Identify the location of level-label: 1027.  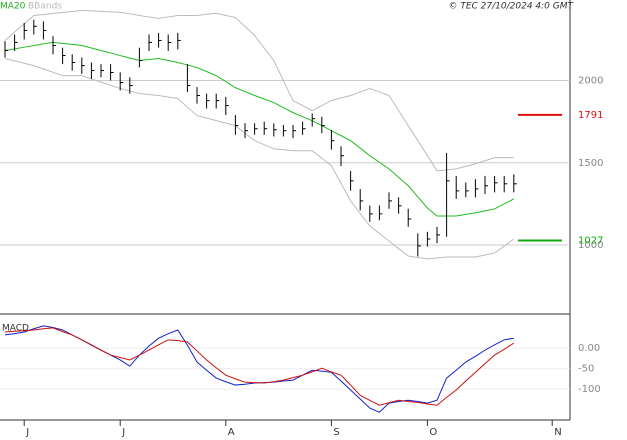
(590, 241).